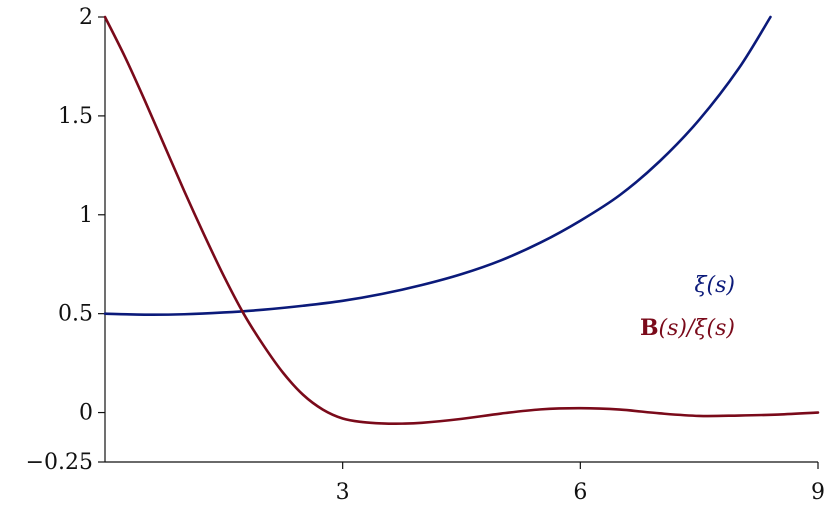 This screenshot has height=506, width=825. I want to click on x-tick-label: 6, so click(580, 492).